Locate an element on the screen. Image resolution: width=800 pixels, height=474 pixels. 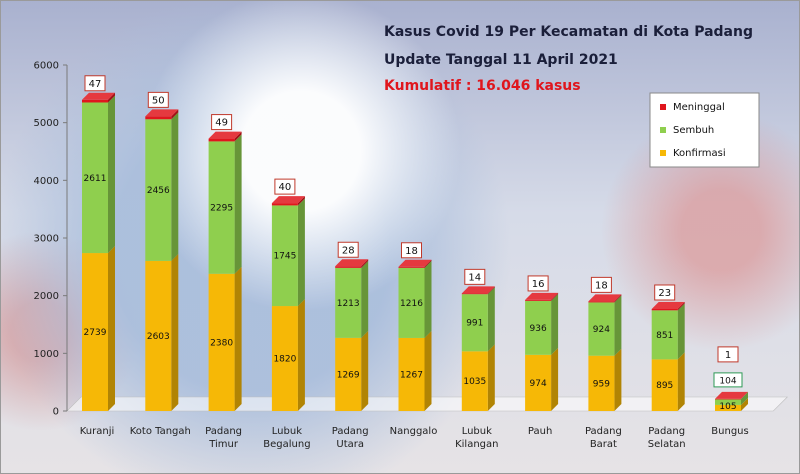
data-label-sembuh: 1213 is located at coordinates (348, 304).